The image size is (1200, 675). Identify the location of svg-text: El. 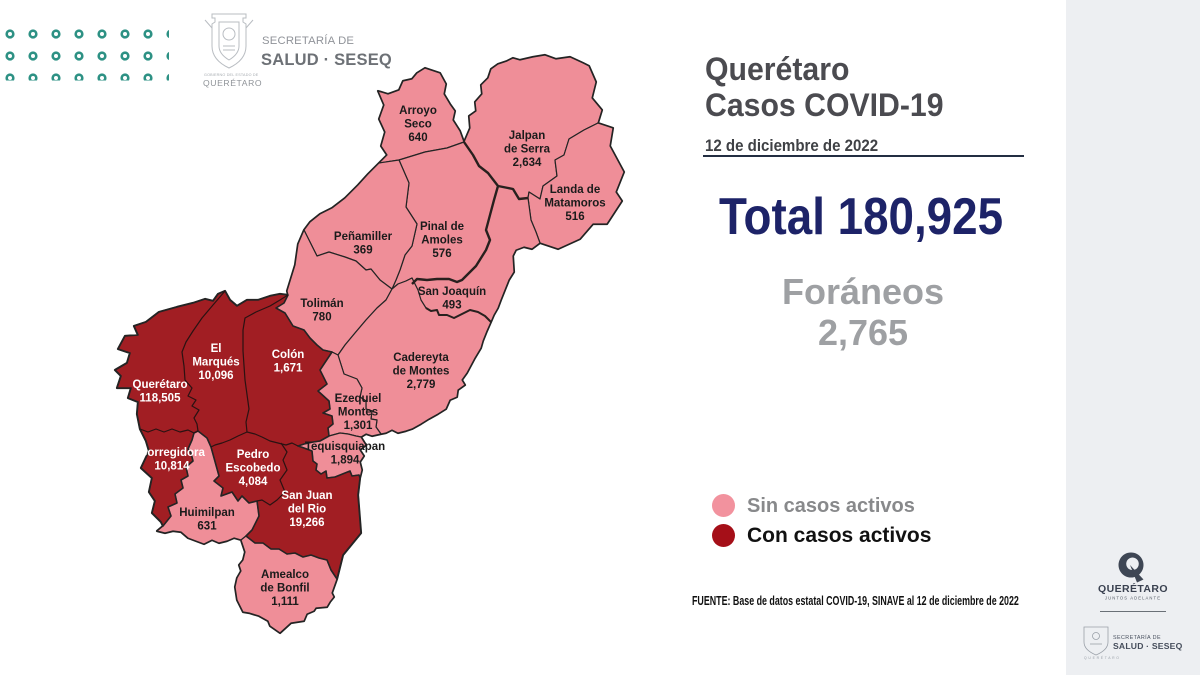
(216, 349).